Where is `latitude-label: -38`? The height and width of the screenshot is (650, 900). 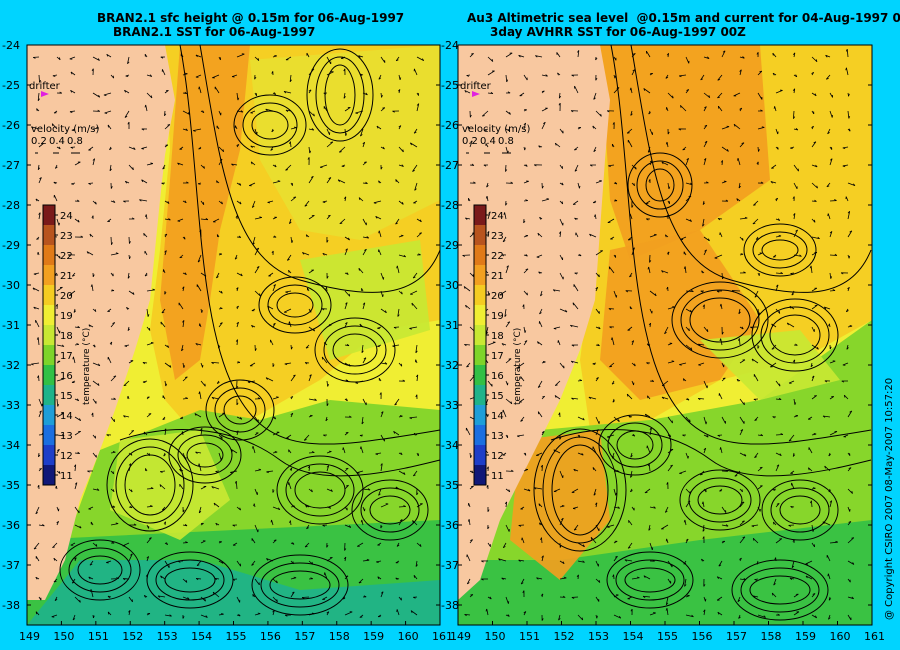 latitude-label: -38 is located at coordinates (450, 605).